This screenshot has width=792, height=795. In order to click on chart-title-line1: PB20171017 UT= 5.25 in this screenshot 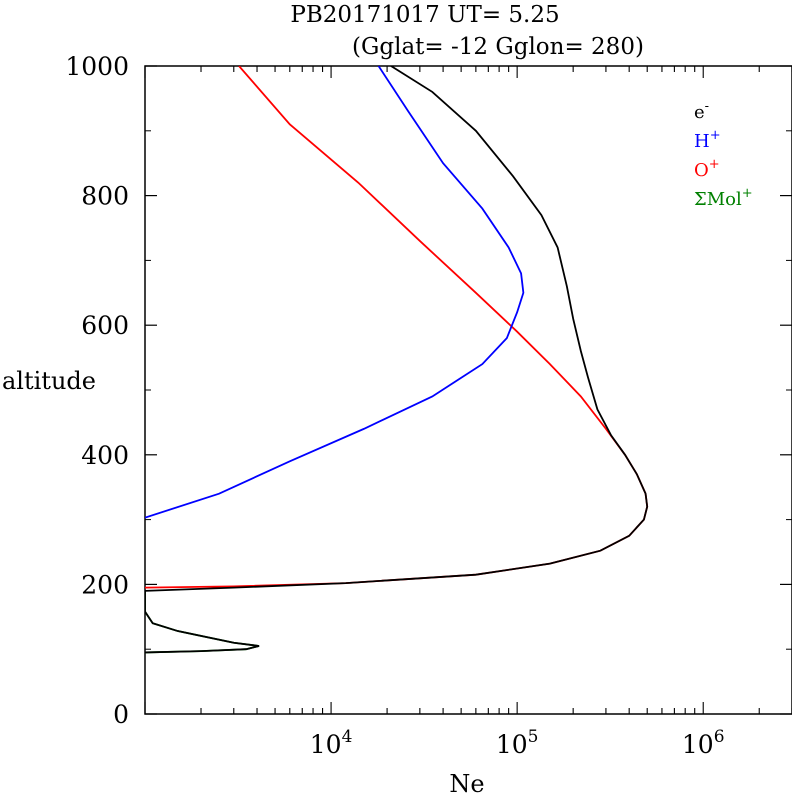, I will do `click(424, 15)`.